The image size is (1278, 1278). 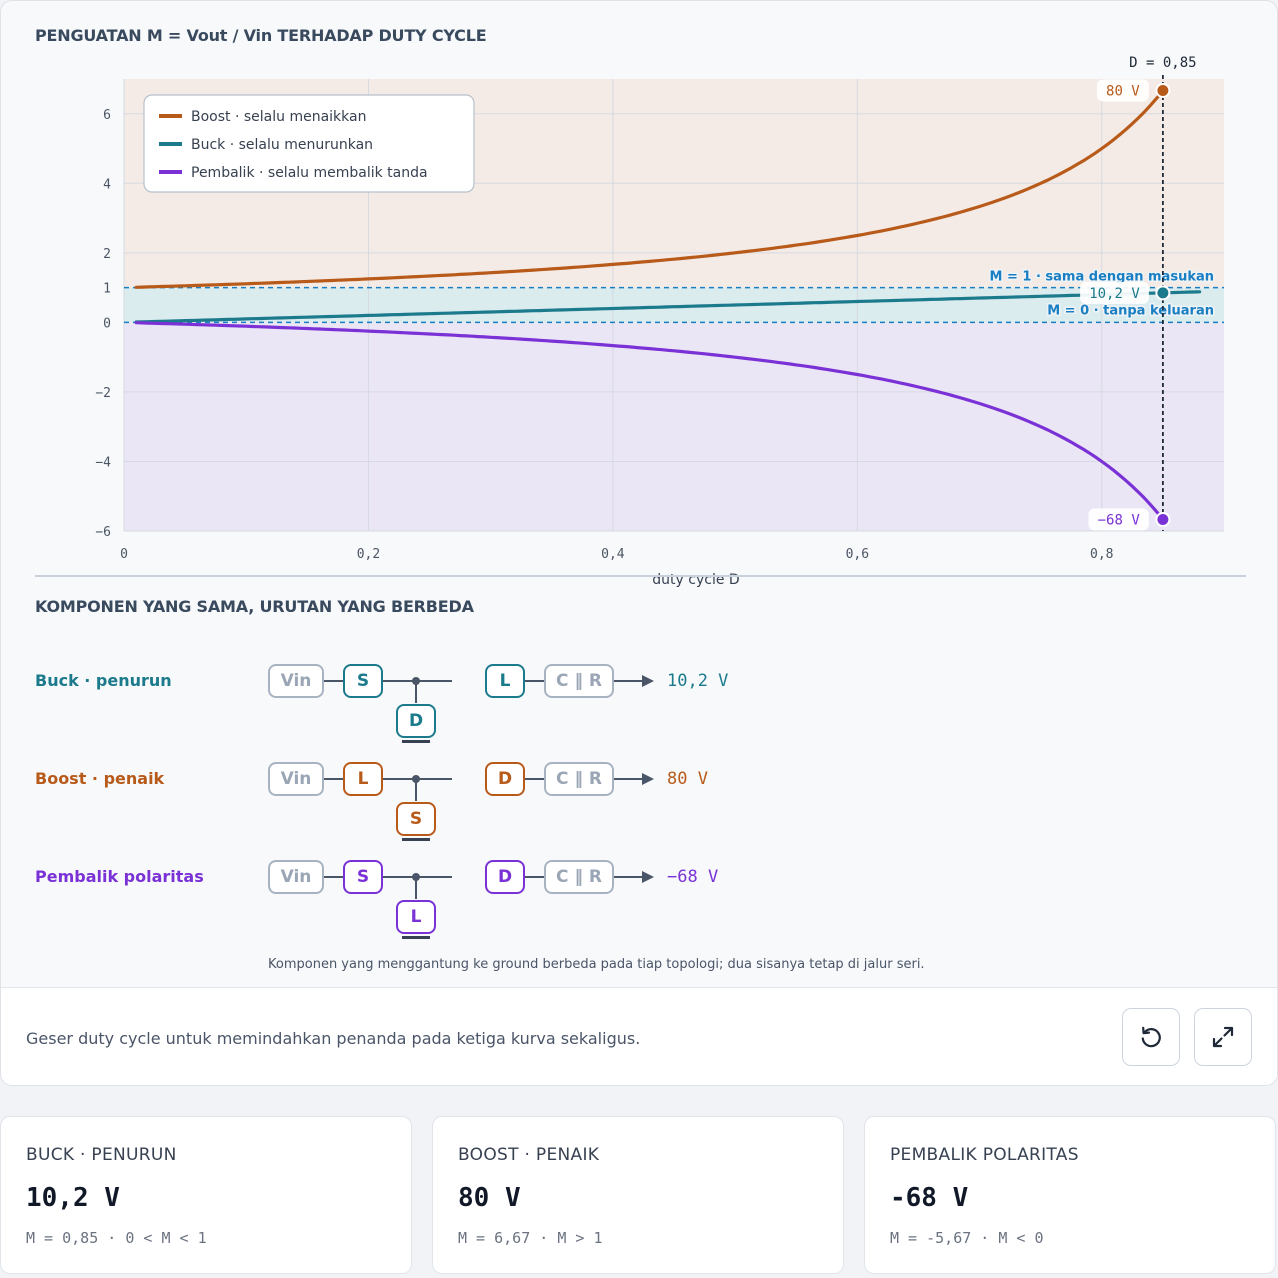 I want to click on reference-label: M = 1 · sama dengan masukan, so click(x=1102, y=277).